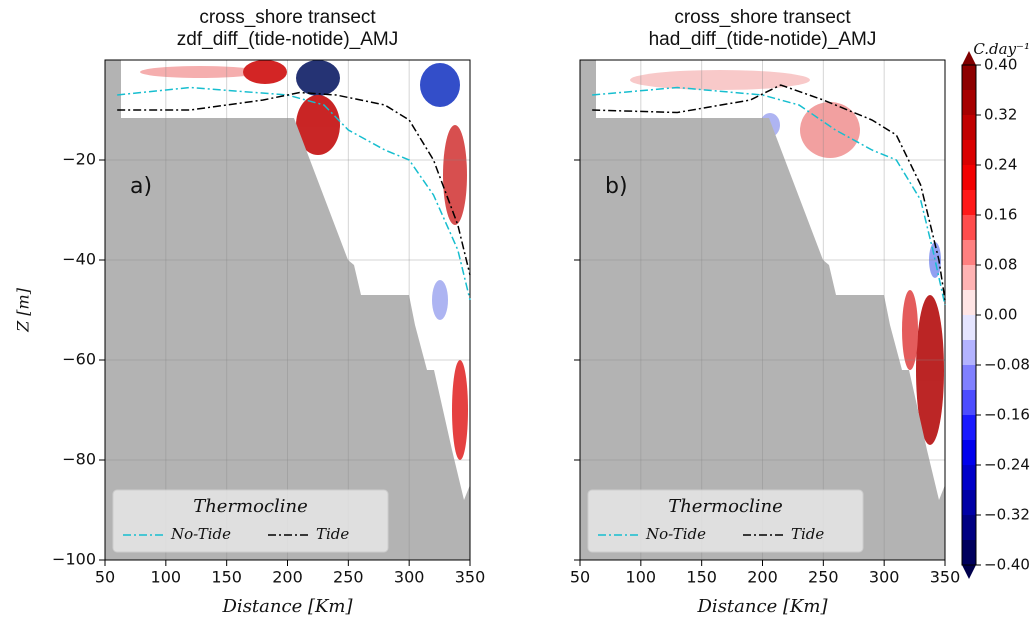 Image resolution: width=1033 pixels, height=625 pixels. I want to click on y-tick-label: −60, so click(79, 359).